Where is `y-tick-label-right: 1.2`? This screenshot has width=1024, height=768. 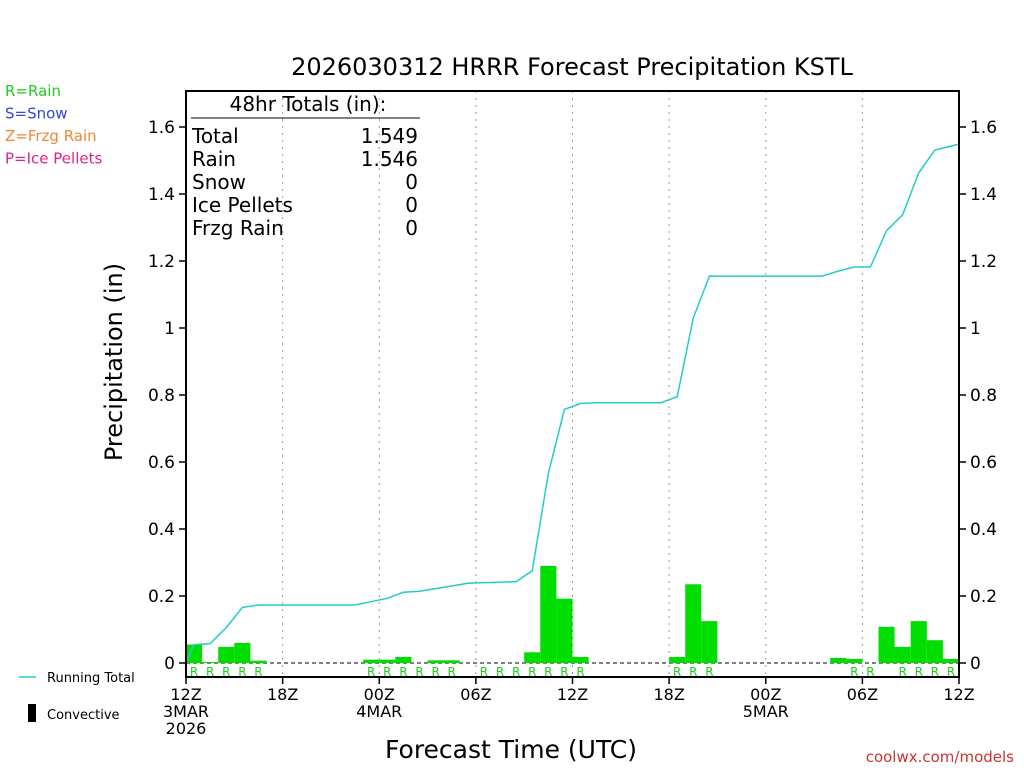
y-tick-label-right: 1.2 is located at coordinates (983, 262).